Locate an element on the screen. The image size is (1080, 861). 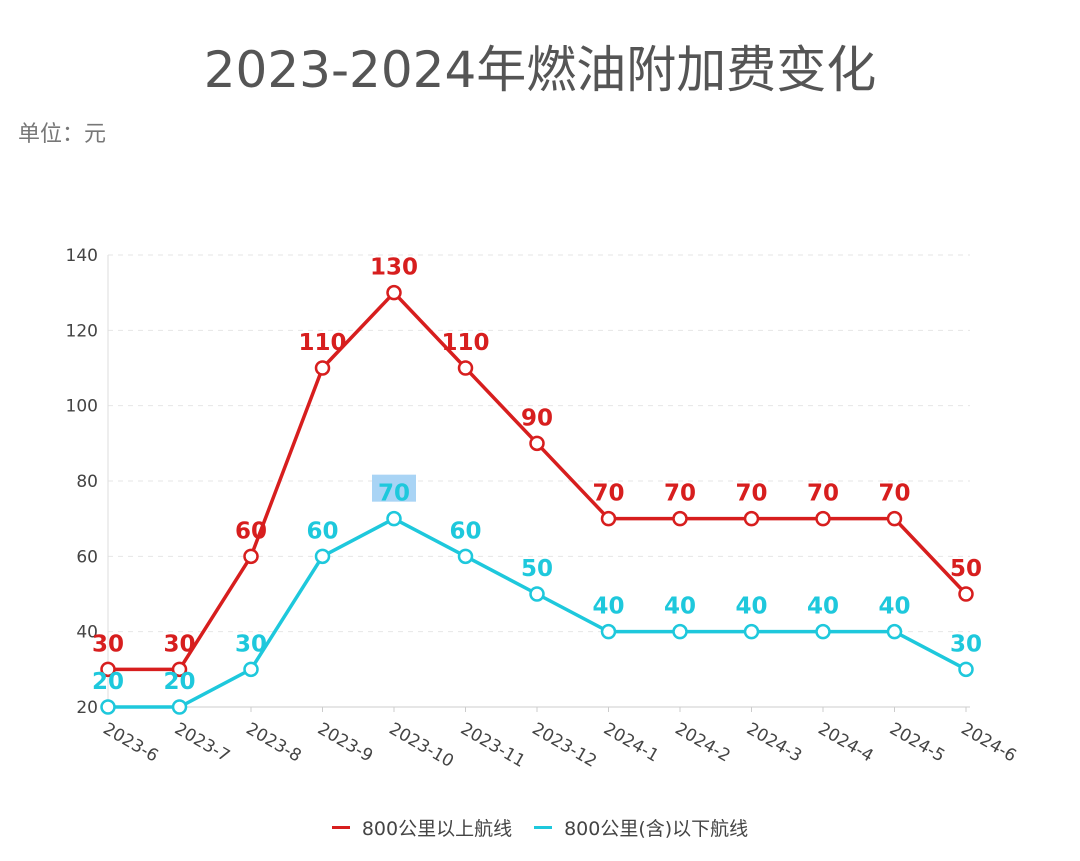
x-tick-label: 2024-2 is located at coordinates (703, 742).